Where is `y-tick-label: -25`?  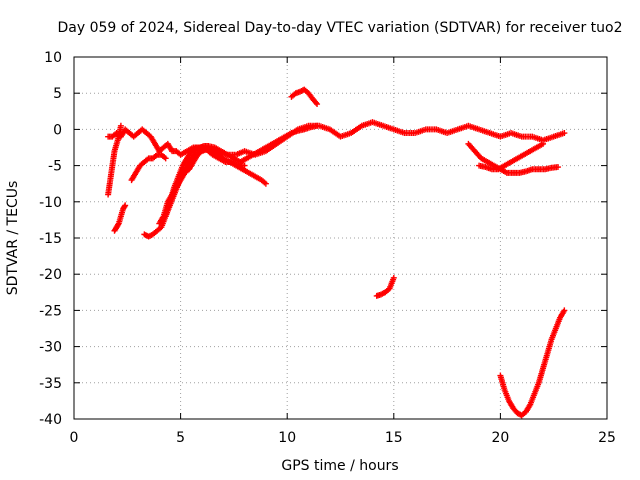 y-tick-label: -25 is located at coordinates (50, 311).